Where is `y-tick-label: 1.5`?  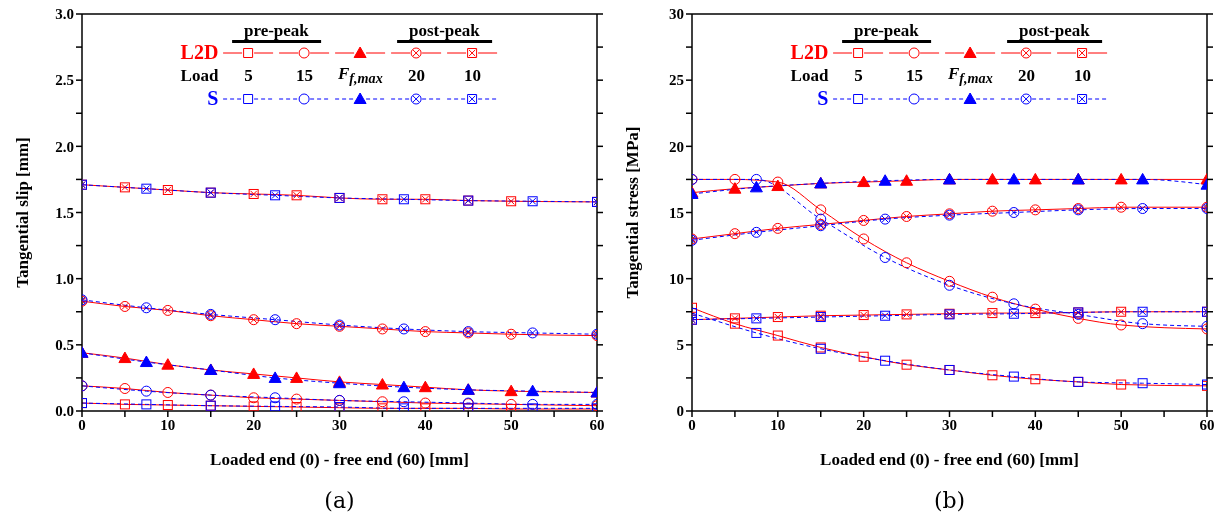
y-tick-label: 1.5 is located at coordinates (64, 212).